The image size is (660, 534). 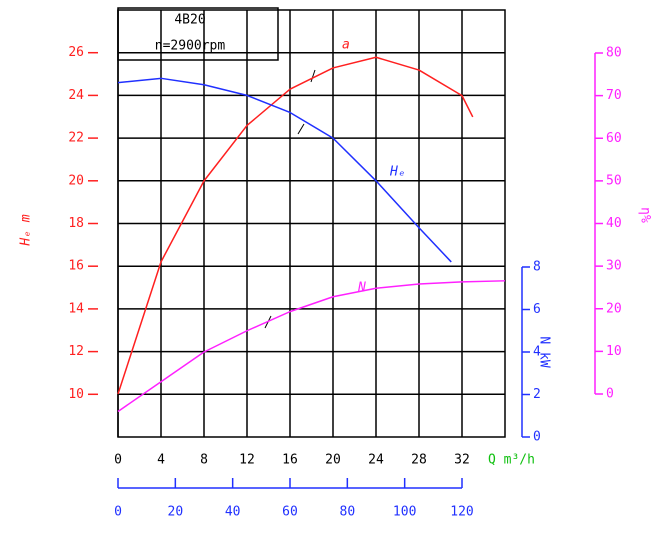 What do you see at coordinates (189, 20) in the screenshot?
I see `chart-title: 4B20` at bounding box center [189, 20].